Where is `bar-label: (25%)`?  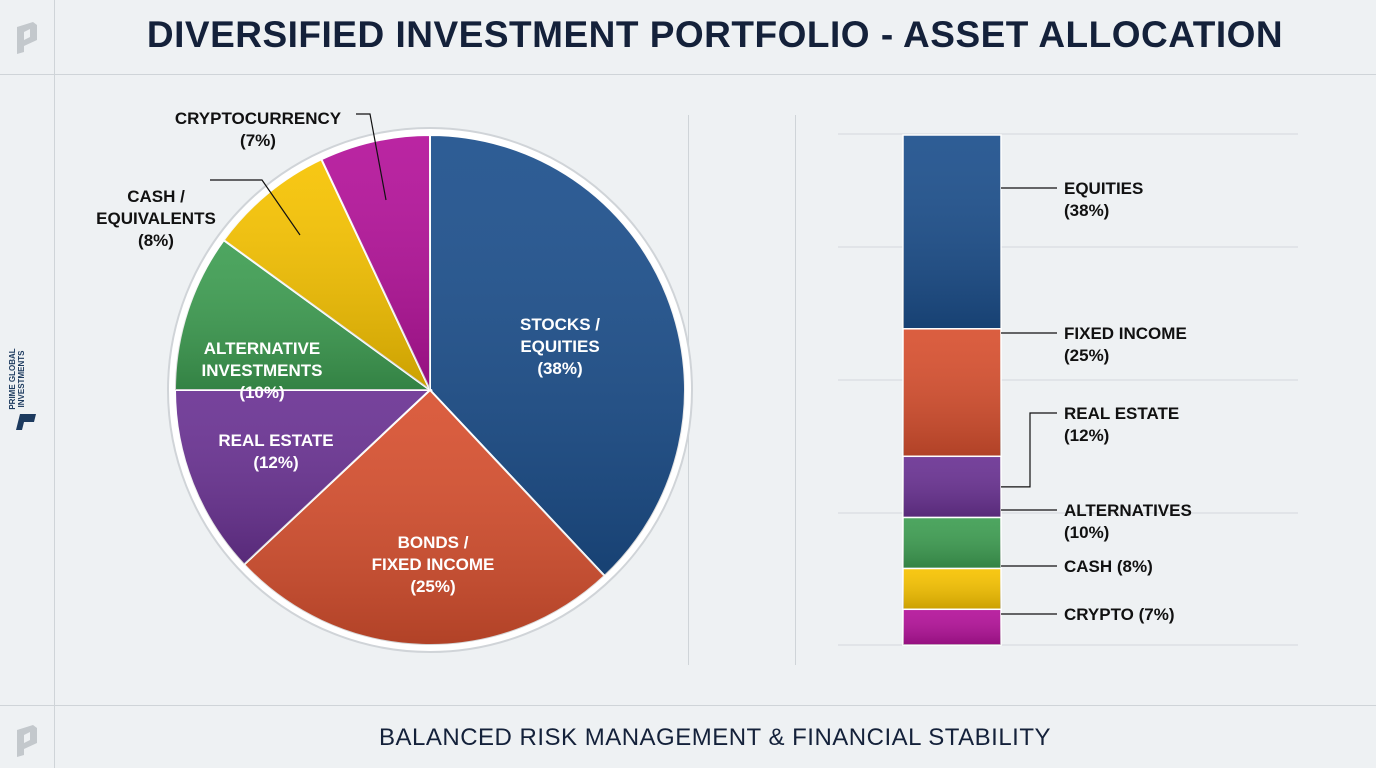
bar-label: (25%) is located at coordinates (1086, 355).